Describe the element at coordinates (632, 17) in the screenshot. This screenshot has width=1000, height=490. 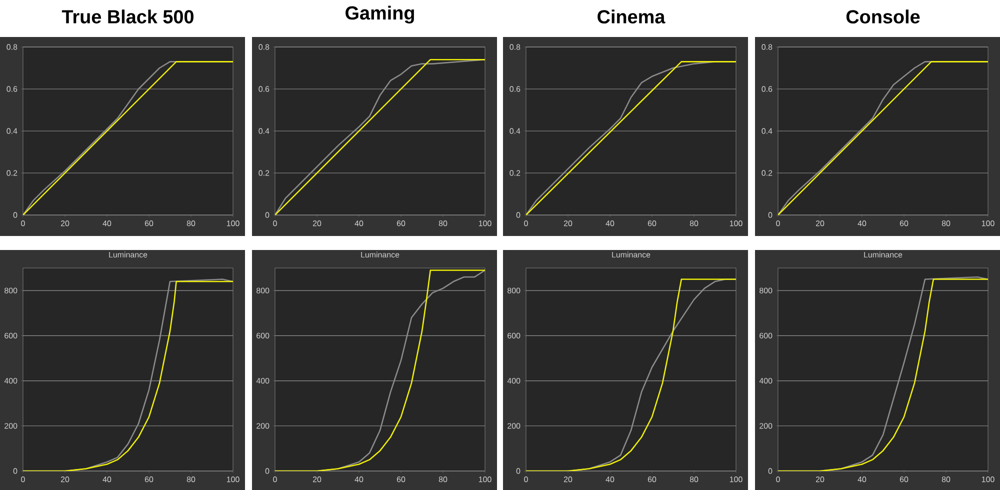
I see `chart-title: Cinema` at that location.